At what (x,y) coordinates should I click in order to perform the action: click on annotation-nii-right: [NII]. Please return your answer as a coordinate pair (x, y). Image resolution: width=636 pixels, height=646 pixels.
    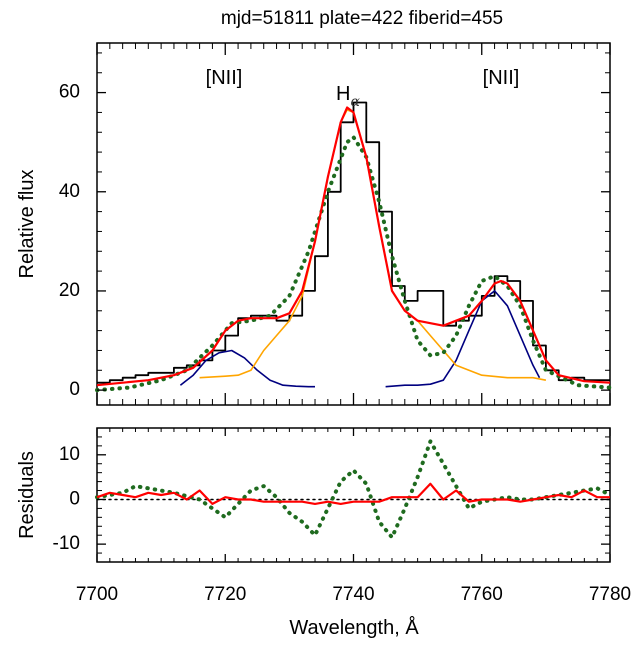
    Looking at the image, I should click on (501, 78).